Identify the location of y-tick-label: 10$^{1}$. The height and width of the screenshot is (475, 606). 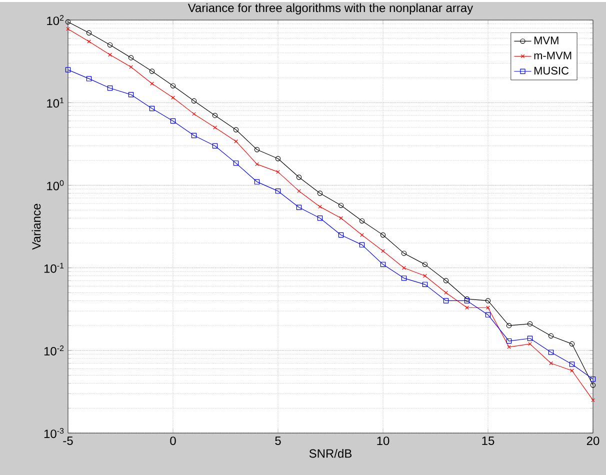
(55, 103).